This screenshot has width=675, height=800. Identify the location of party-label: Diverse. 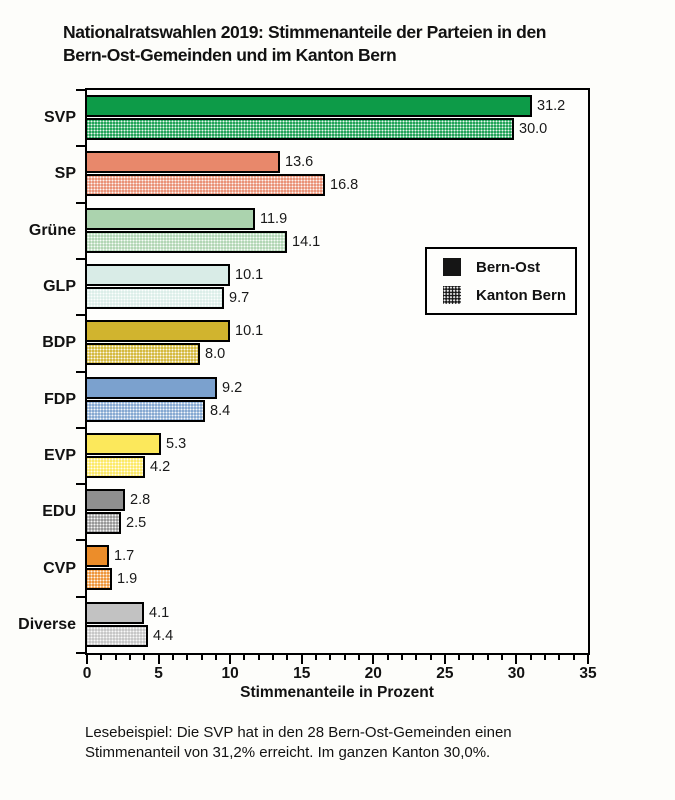
(47, 624).